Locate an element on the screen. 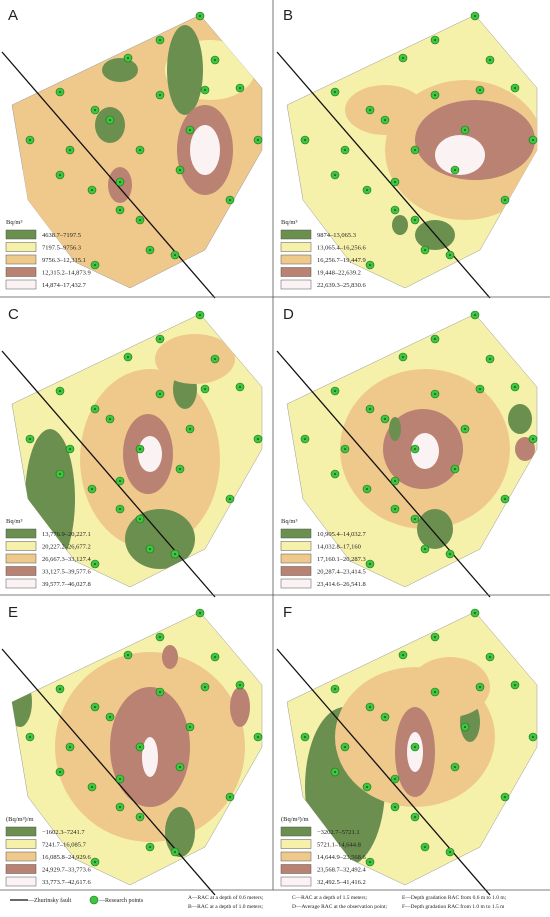 This screenshot has height=917, width=550. fault-label: —Zhurinsky fault is located at coordinates (49, 900).